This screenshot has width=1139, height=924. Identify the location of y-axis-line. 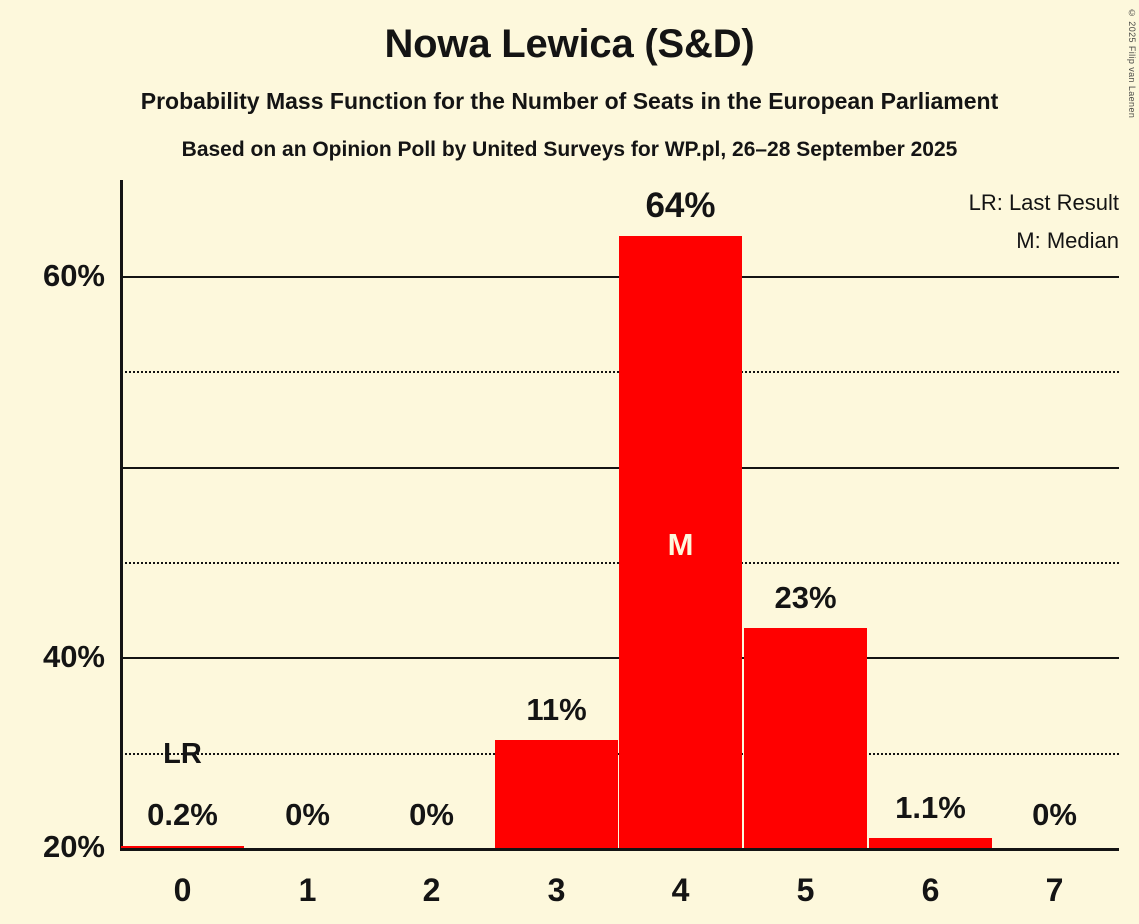
(121, 514).